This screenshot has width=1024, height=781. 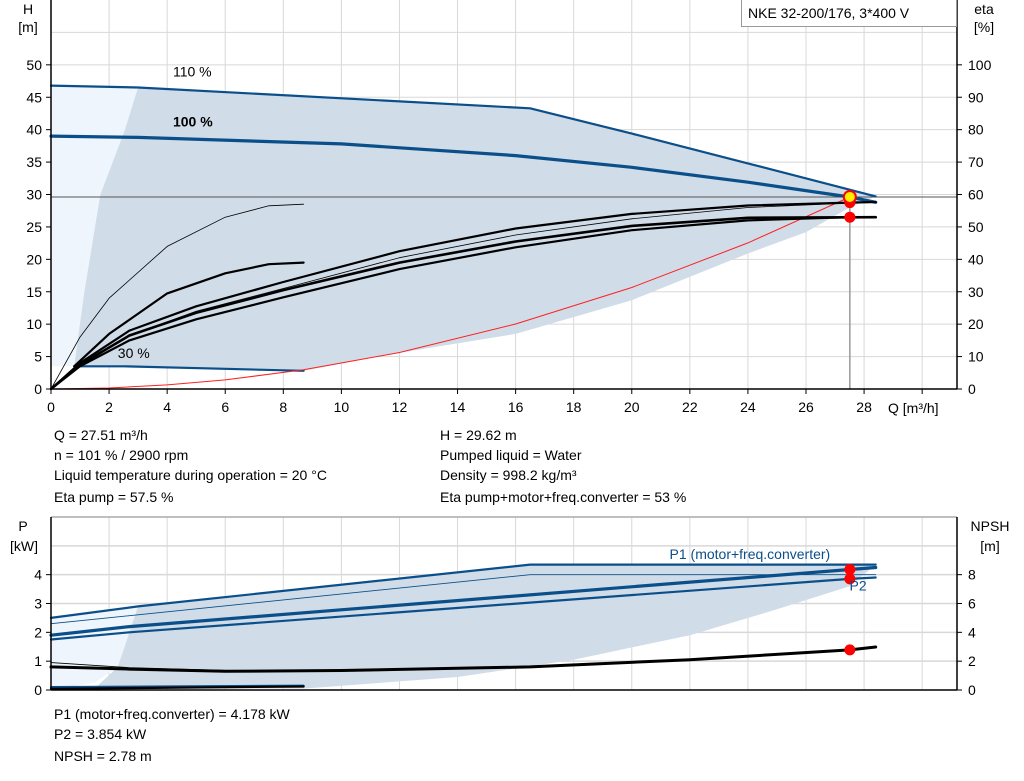 What do you see at coordinates (632, 407) in the screenshot?
I see `x-tick-label: 20` at bounding box center [632, 407].